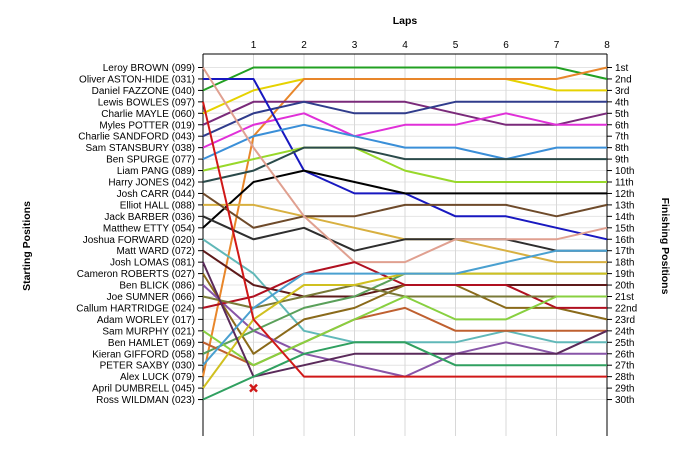 This screenshot has width=700, height=455. I want to click on starting-position-label: Josh LOMAS (081), so click(152, 263).